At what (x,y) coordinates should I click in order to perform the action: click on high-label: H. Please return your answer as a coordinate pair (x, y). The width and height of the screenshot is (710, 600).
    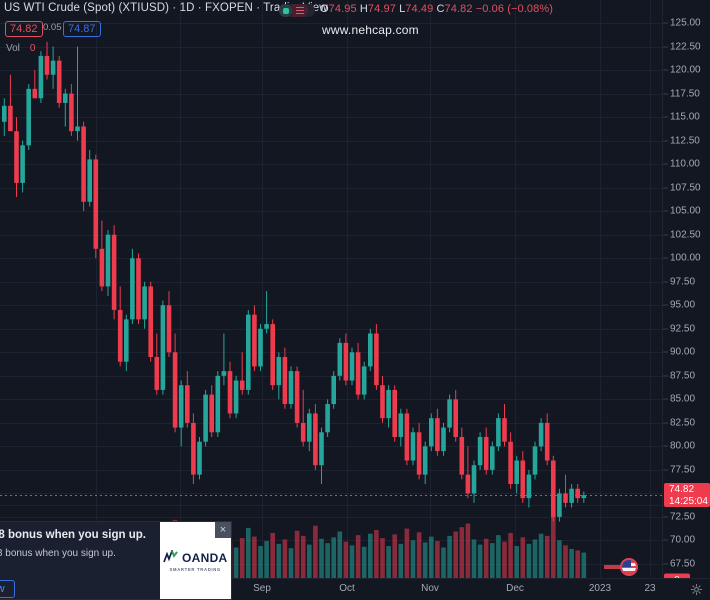
    Looking at the image, I should click on (363, 9).